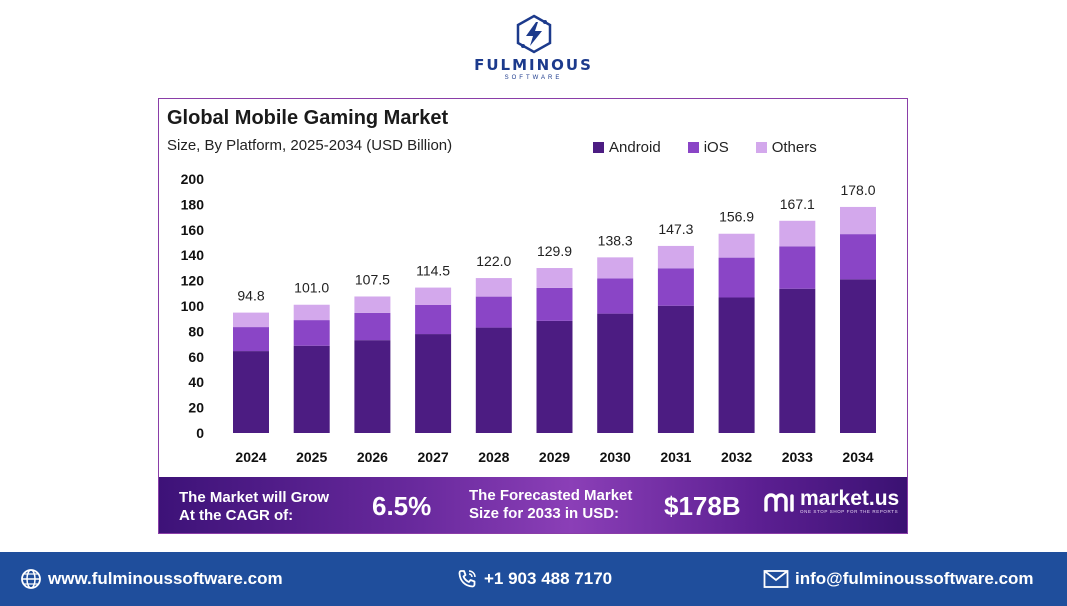 This screenshot has height=606, width=1067. I want to click on x-tick-label: 2026, so click(372, 457).